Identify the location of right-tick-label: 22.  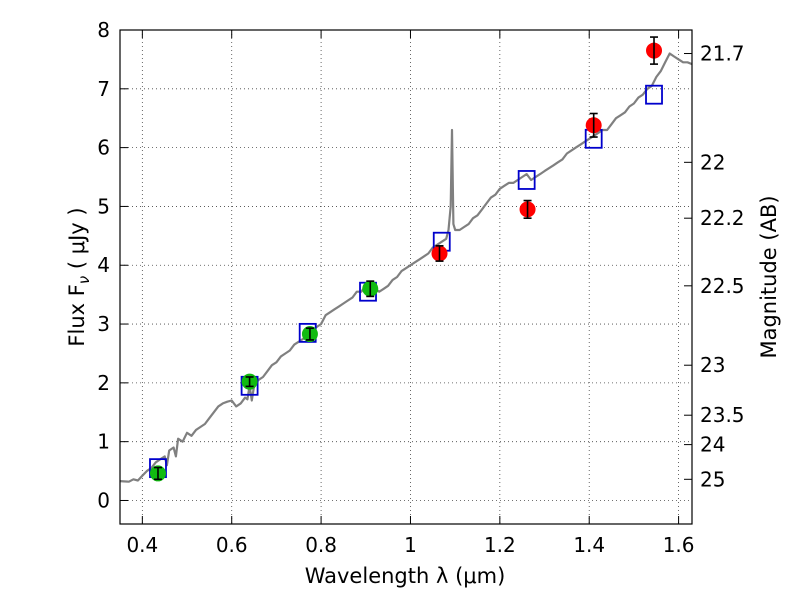
(712, 162).